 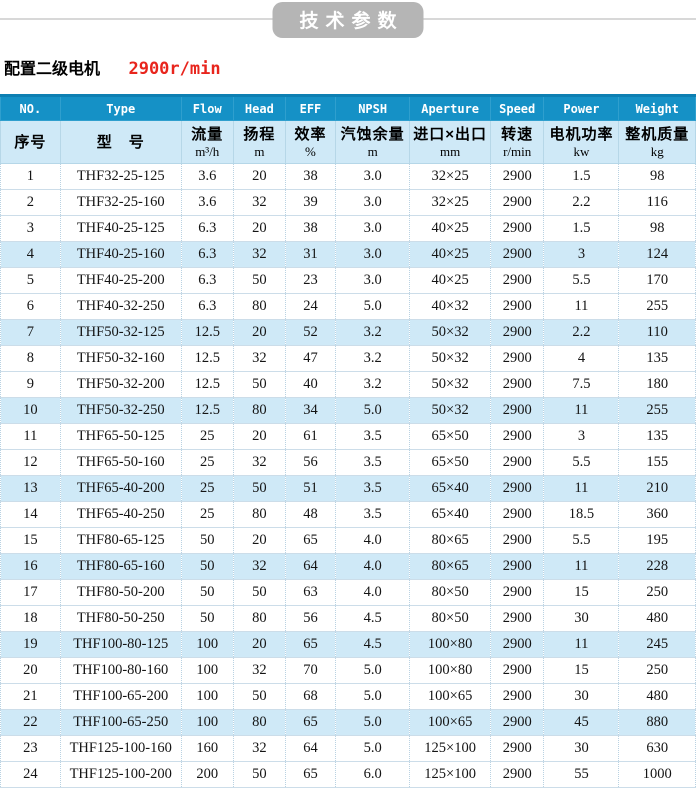 I want to click on cell-power: 3, so click(x=581, y=436).